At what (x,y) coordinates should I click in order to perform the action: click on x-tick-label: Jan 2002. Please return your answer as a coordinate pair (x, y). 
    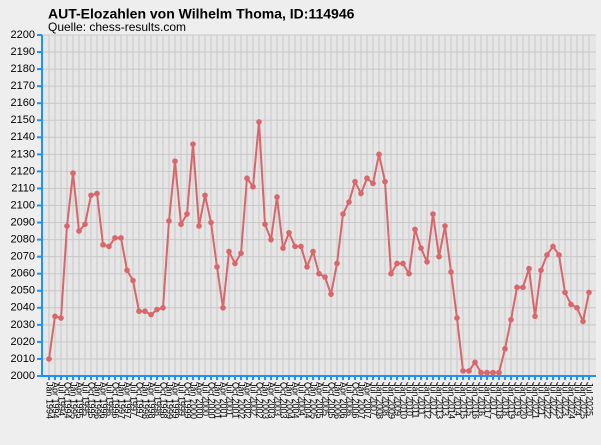
    Looking at the image, I should click on (242, 400).